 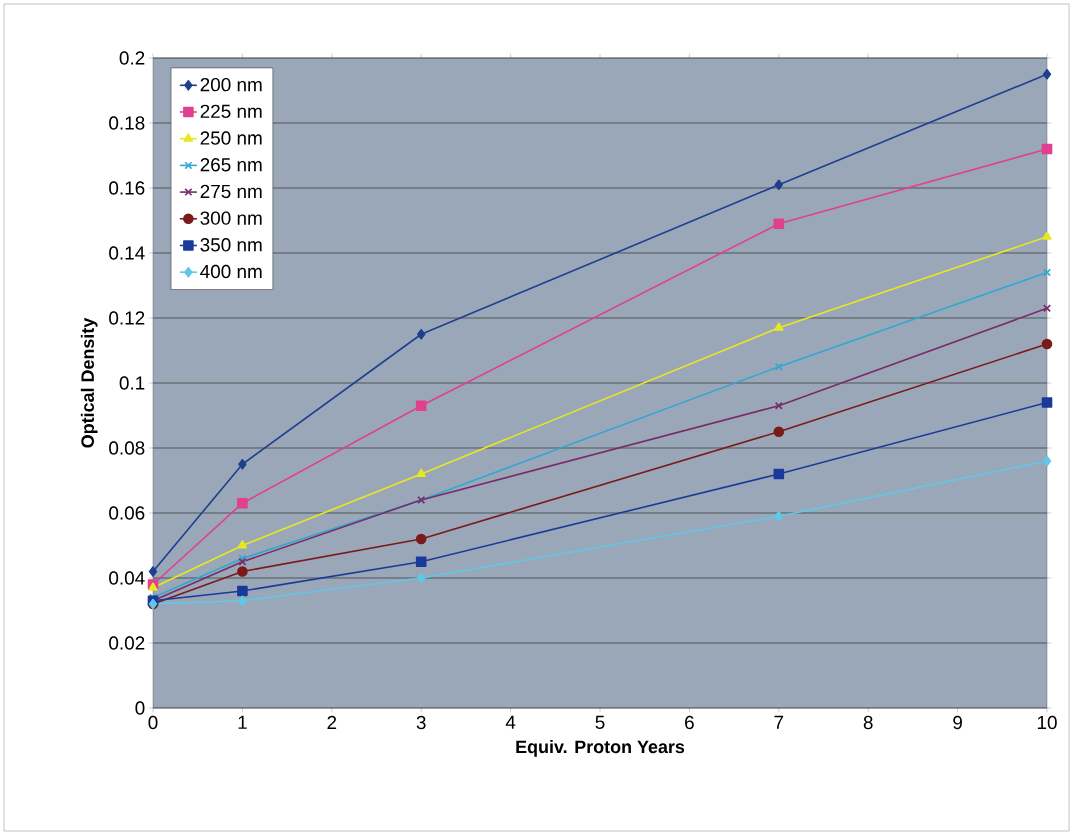 I want to click on x-tick-label: 9, so click(x=957, y=722).